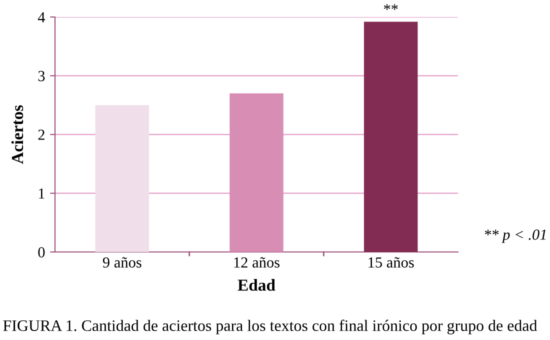 This screenshot has height=340, width=550. What do you see at coordinates (41, 135) in the screenshot?
I see `y-tick-label: 2` at bounding box center [41, 135].